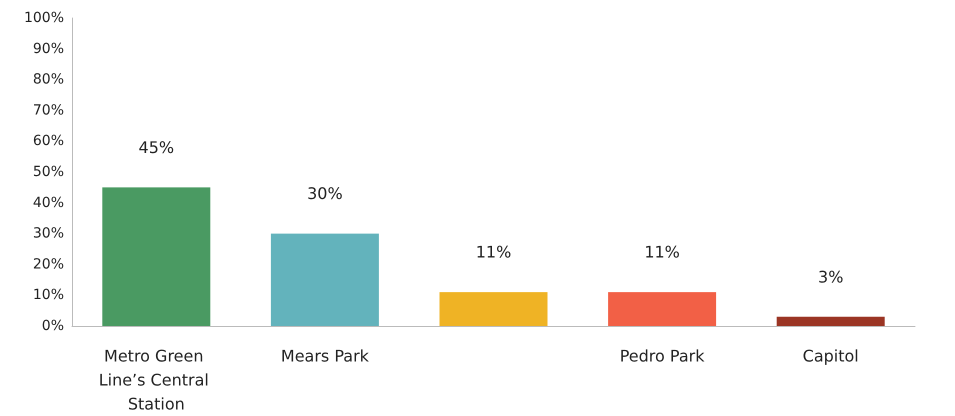 The width and height of the screenshot is (955, 416). Describe the element at coordinates (48, 110) in the screenshot. I see `y-tick-label: 70%` at that location.